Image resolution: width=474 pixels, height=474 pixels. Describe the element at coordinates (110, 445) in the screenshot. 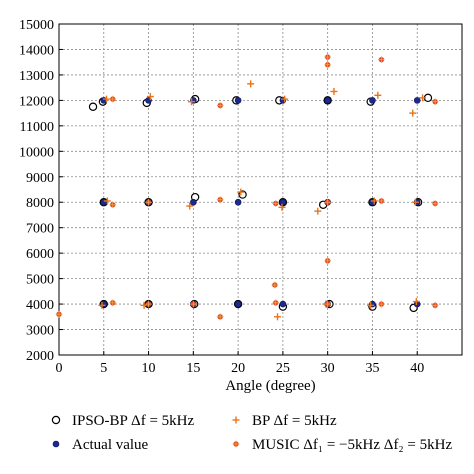

I see `legend-label: Actual value` at that location.